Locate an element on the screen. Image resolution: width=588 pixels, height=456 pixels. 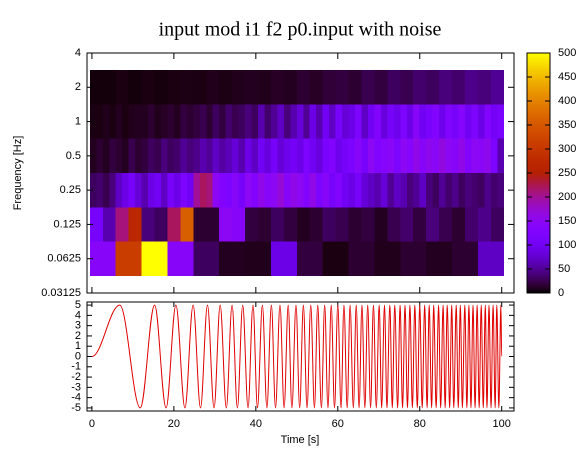
x-tick-label: 0 is located at coordinates (92, 424).